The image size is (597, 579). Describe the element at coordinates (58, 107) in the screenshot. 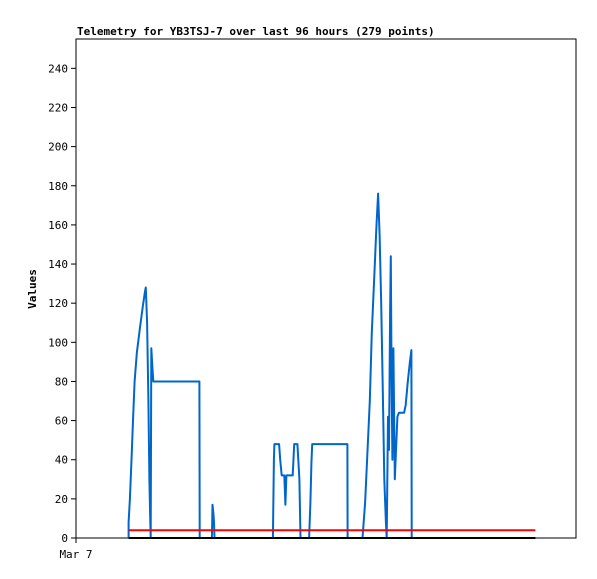

I see `y-tick-label: 220` at that location.